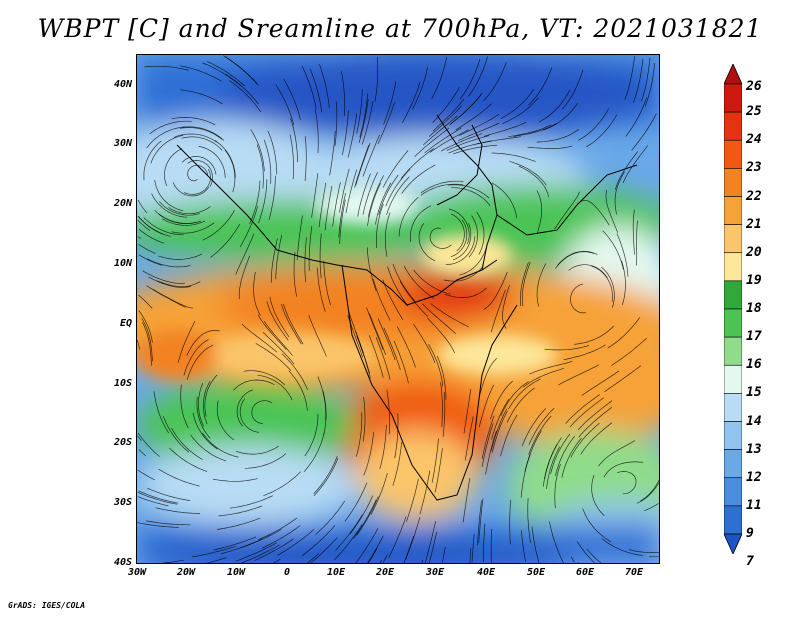  What do you see at coordinates (634, 572) in the screenshot?
I see `lon-label: 70E` at bounding box center [634, 572].